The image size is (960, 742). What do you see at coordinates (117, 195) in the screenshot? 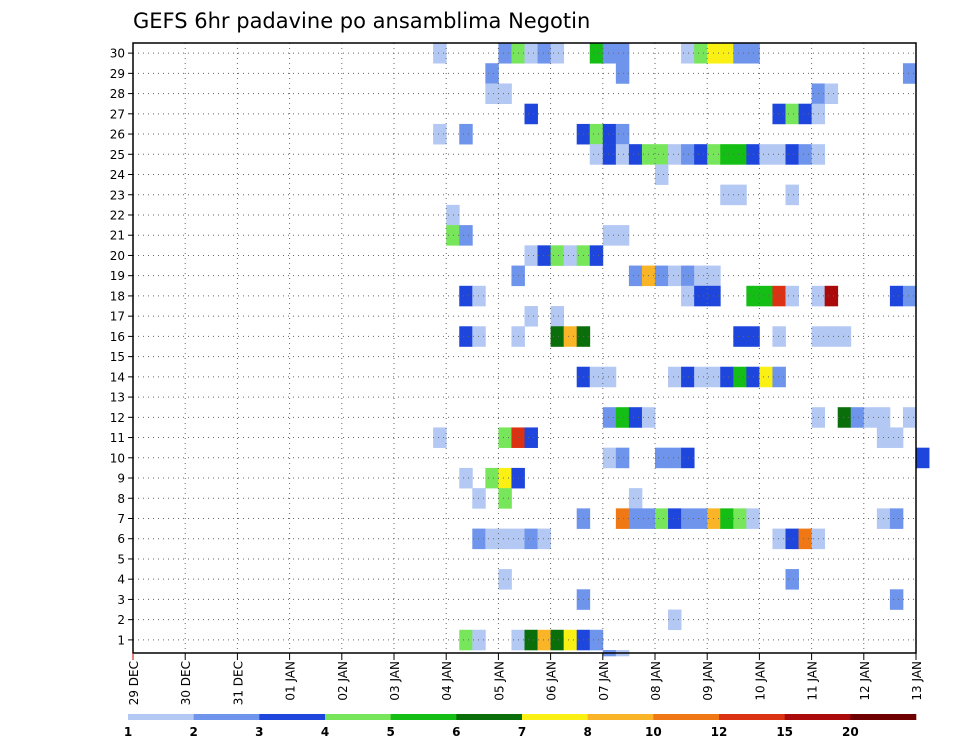
I see `y-tick-label: 23` at bounding box center [117, 195].